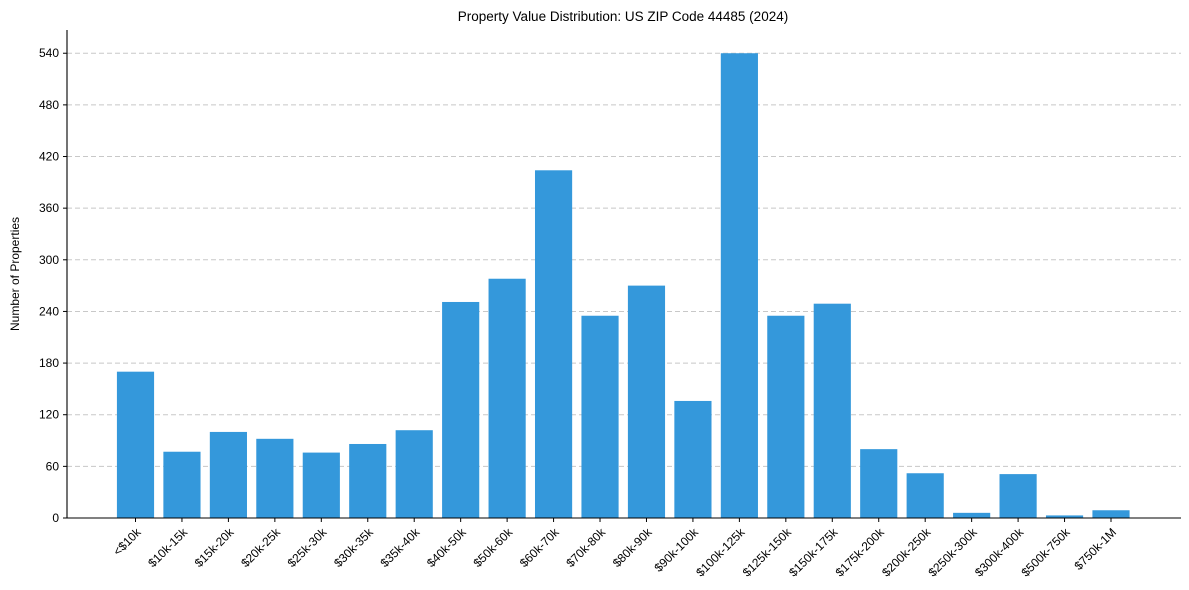 This screenshot has width=1189, height=590. I want to click on y-tick-label: 240, so click(49, 311).